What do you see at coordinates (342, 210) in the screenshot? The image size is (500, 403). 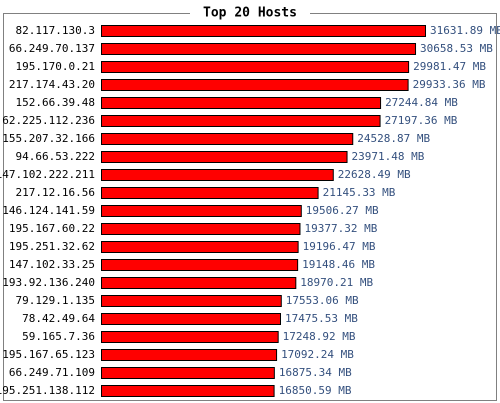 I see `value-label: 19506.27 MB` at bounding box center [342, 210].